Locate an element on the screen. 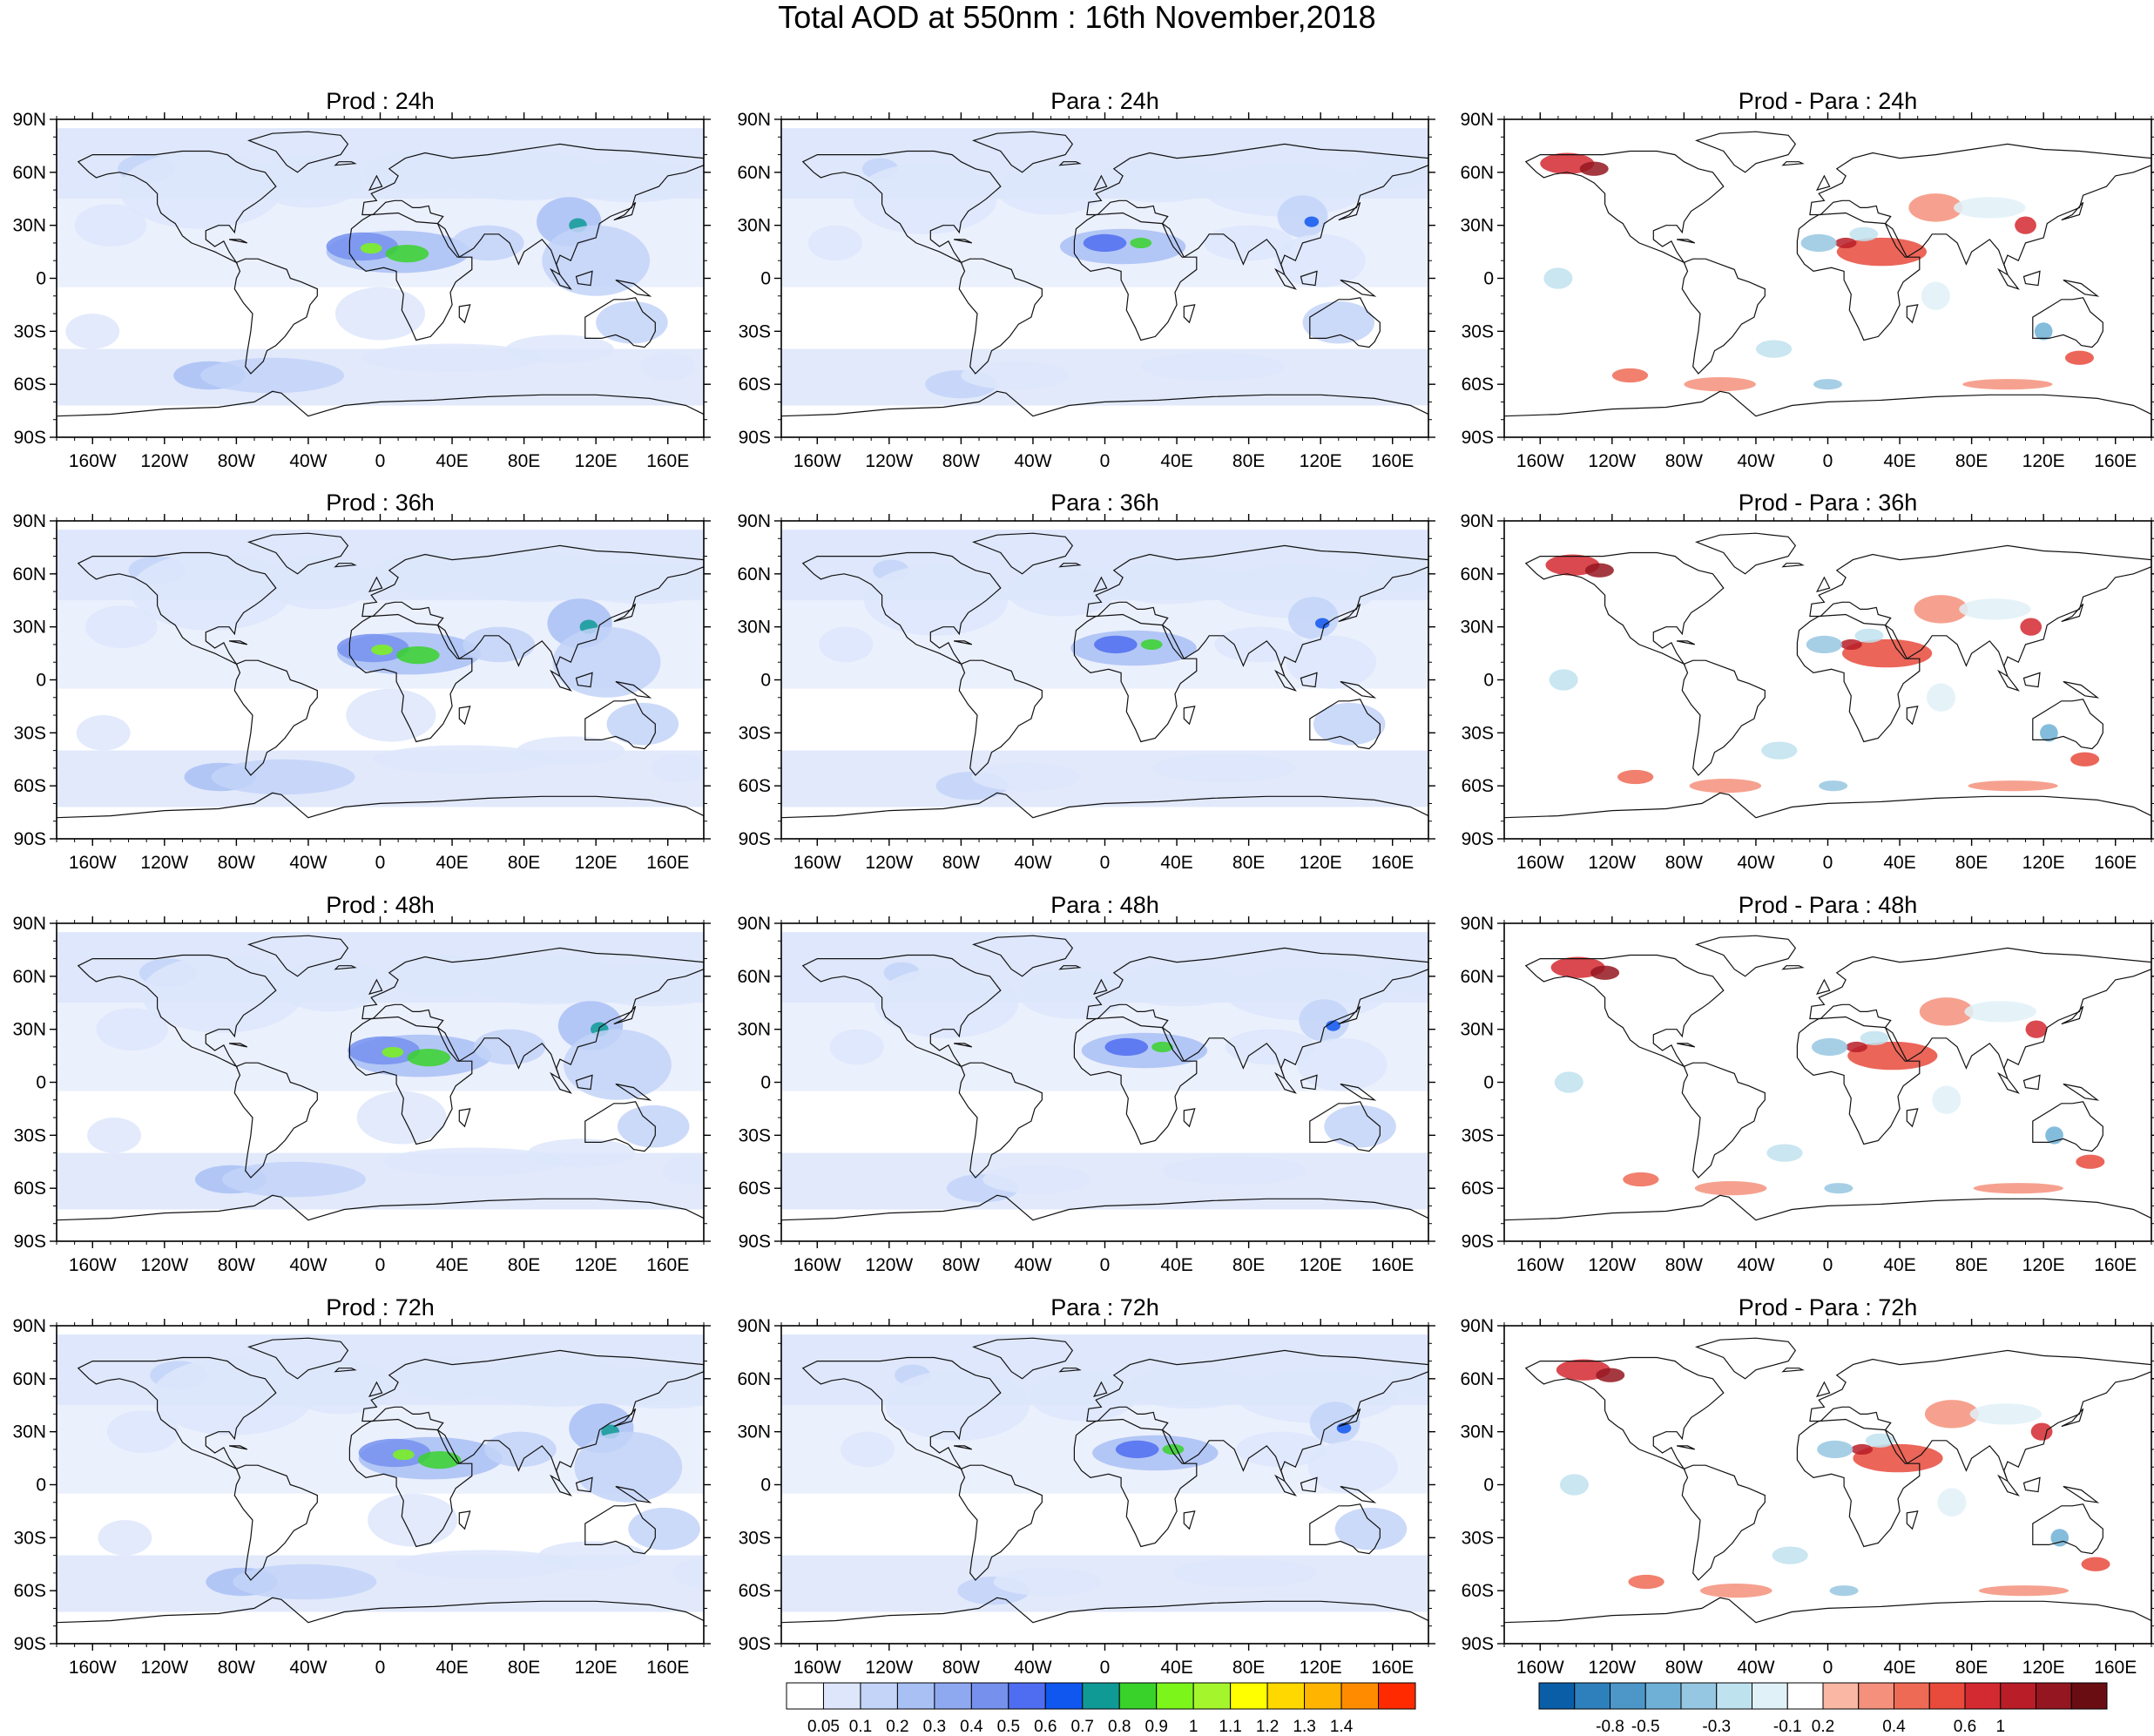 This screenshot has height=1736, width=2154. panel-title: Prod : 48h is located at coordinates (380, 905).